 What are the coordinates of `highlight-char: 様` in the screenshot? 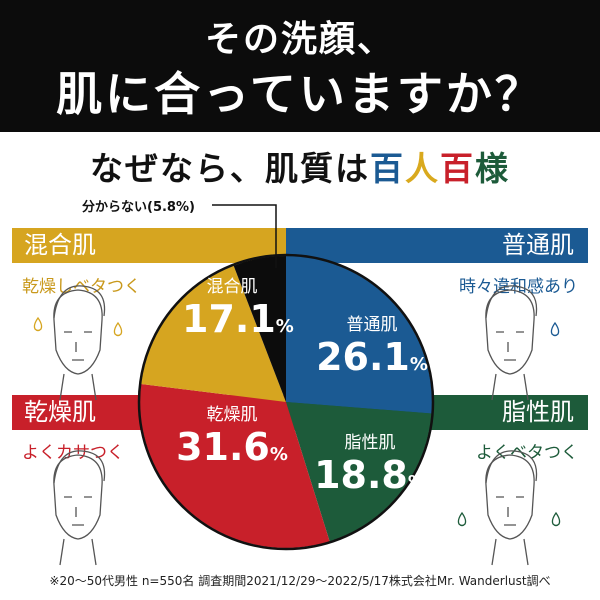 It's located at (492, 168).